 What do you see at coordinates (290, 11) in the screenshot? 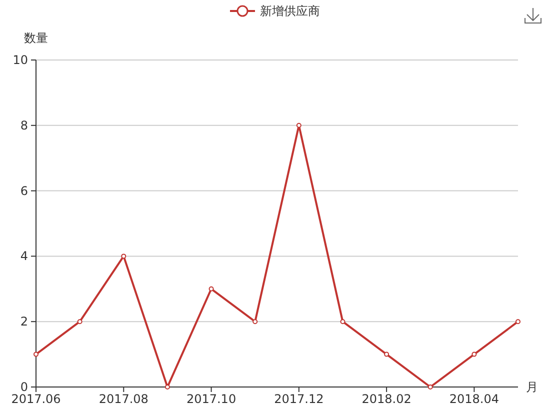
I see `legend-label: 新增供应商` at bounding box center [290, 11].